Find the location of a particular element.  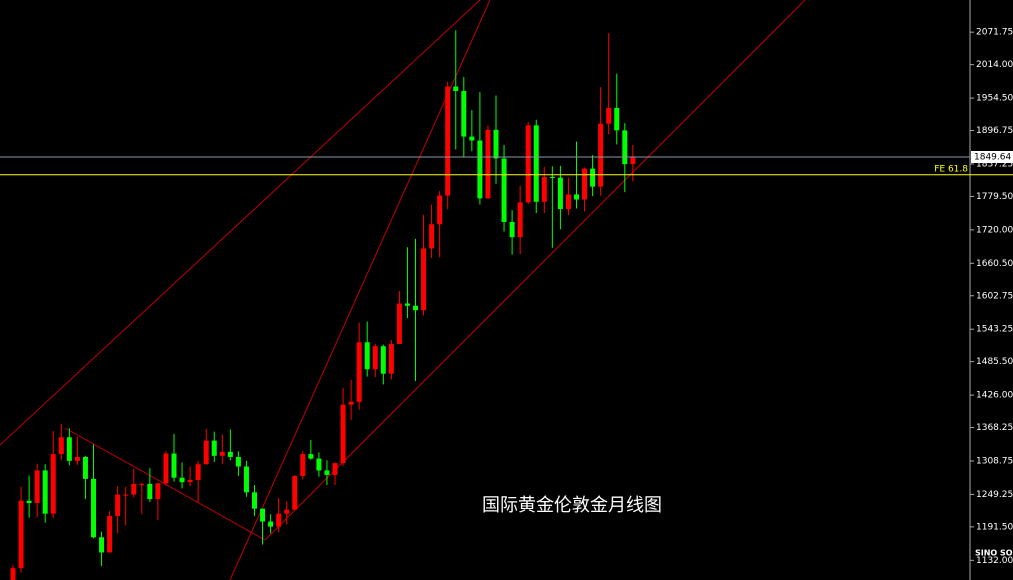

y-tick-label: 2071.75 is located at coordinates (994, 33).